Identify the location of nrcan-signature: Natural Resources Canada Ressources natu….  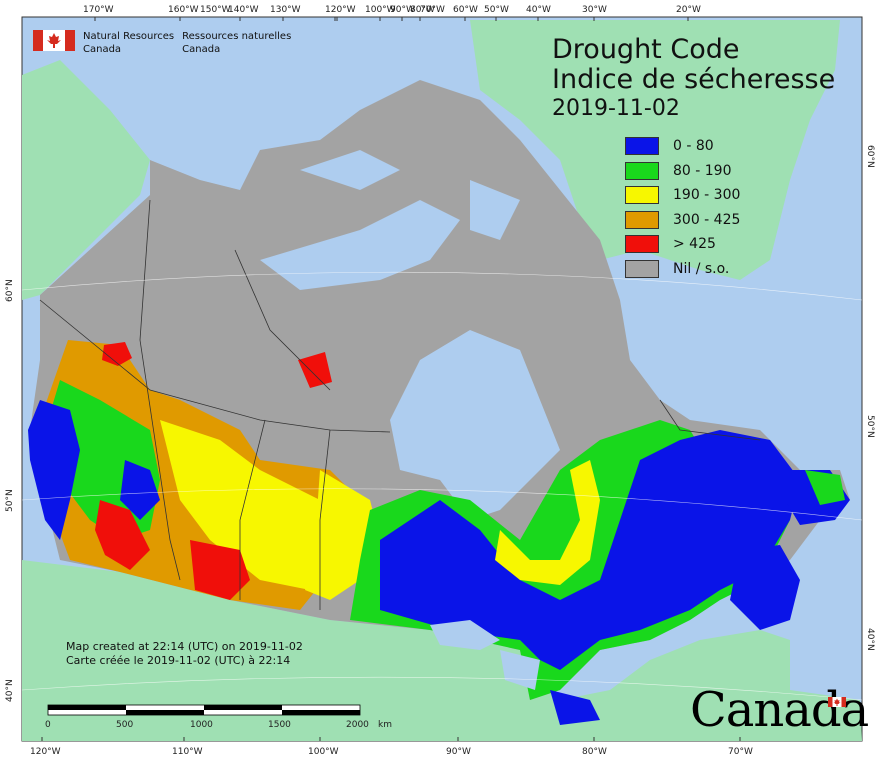
(166, 43).